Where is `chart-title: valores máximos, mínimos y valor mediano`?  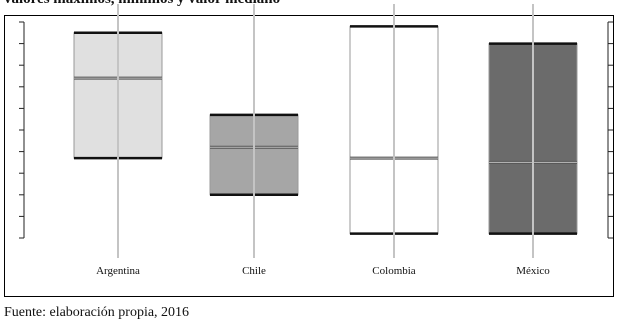 chart-title: valores máximos, mínimos y valor mediano is located at coordinates (142, 4).